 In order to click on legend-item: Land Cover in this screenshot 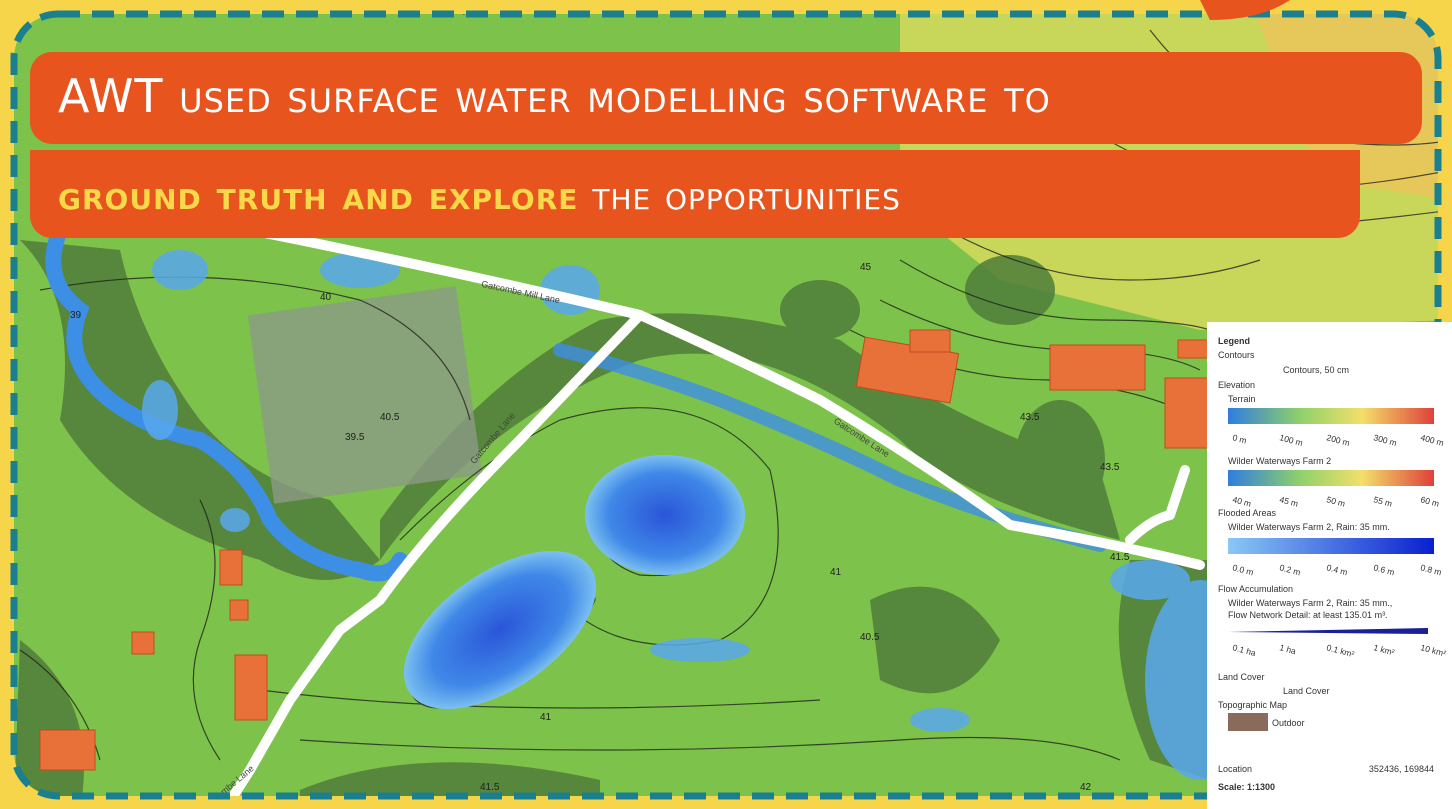, I will do `click(1306, 691)`.